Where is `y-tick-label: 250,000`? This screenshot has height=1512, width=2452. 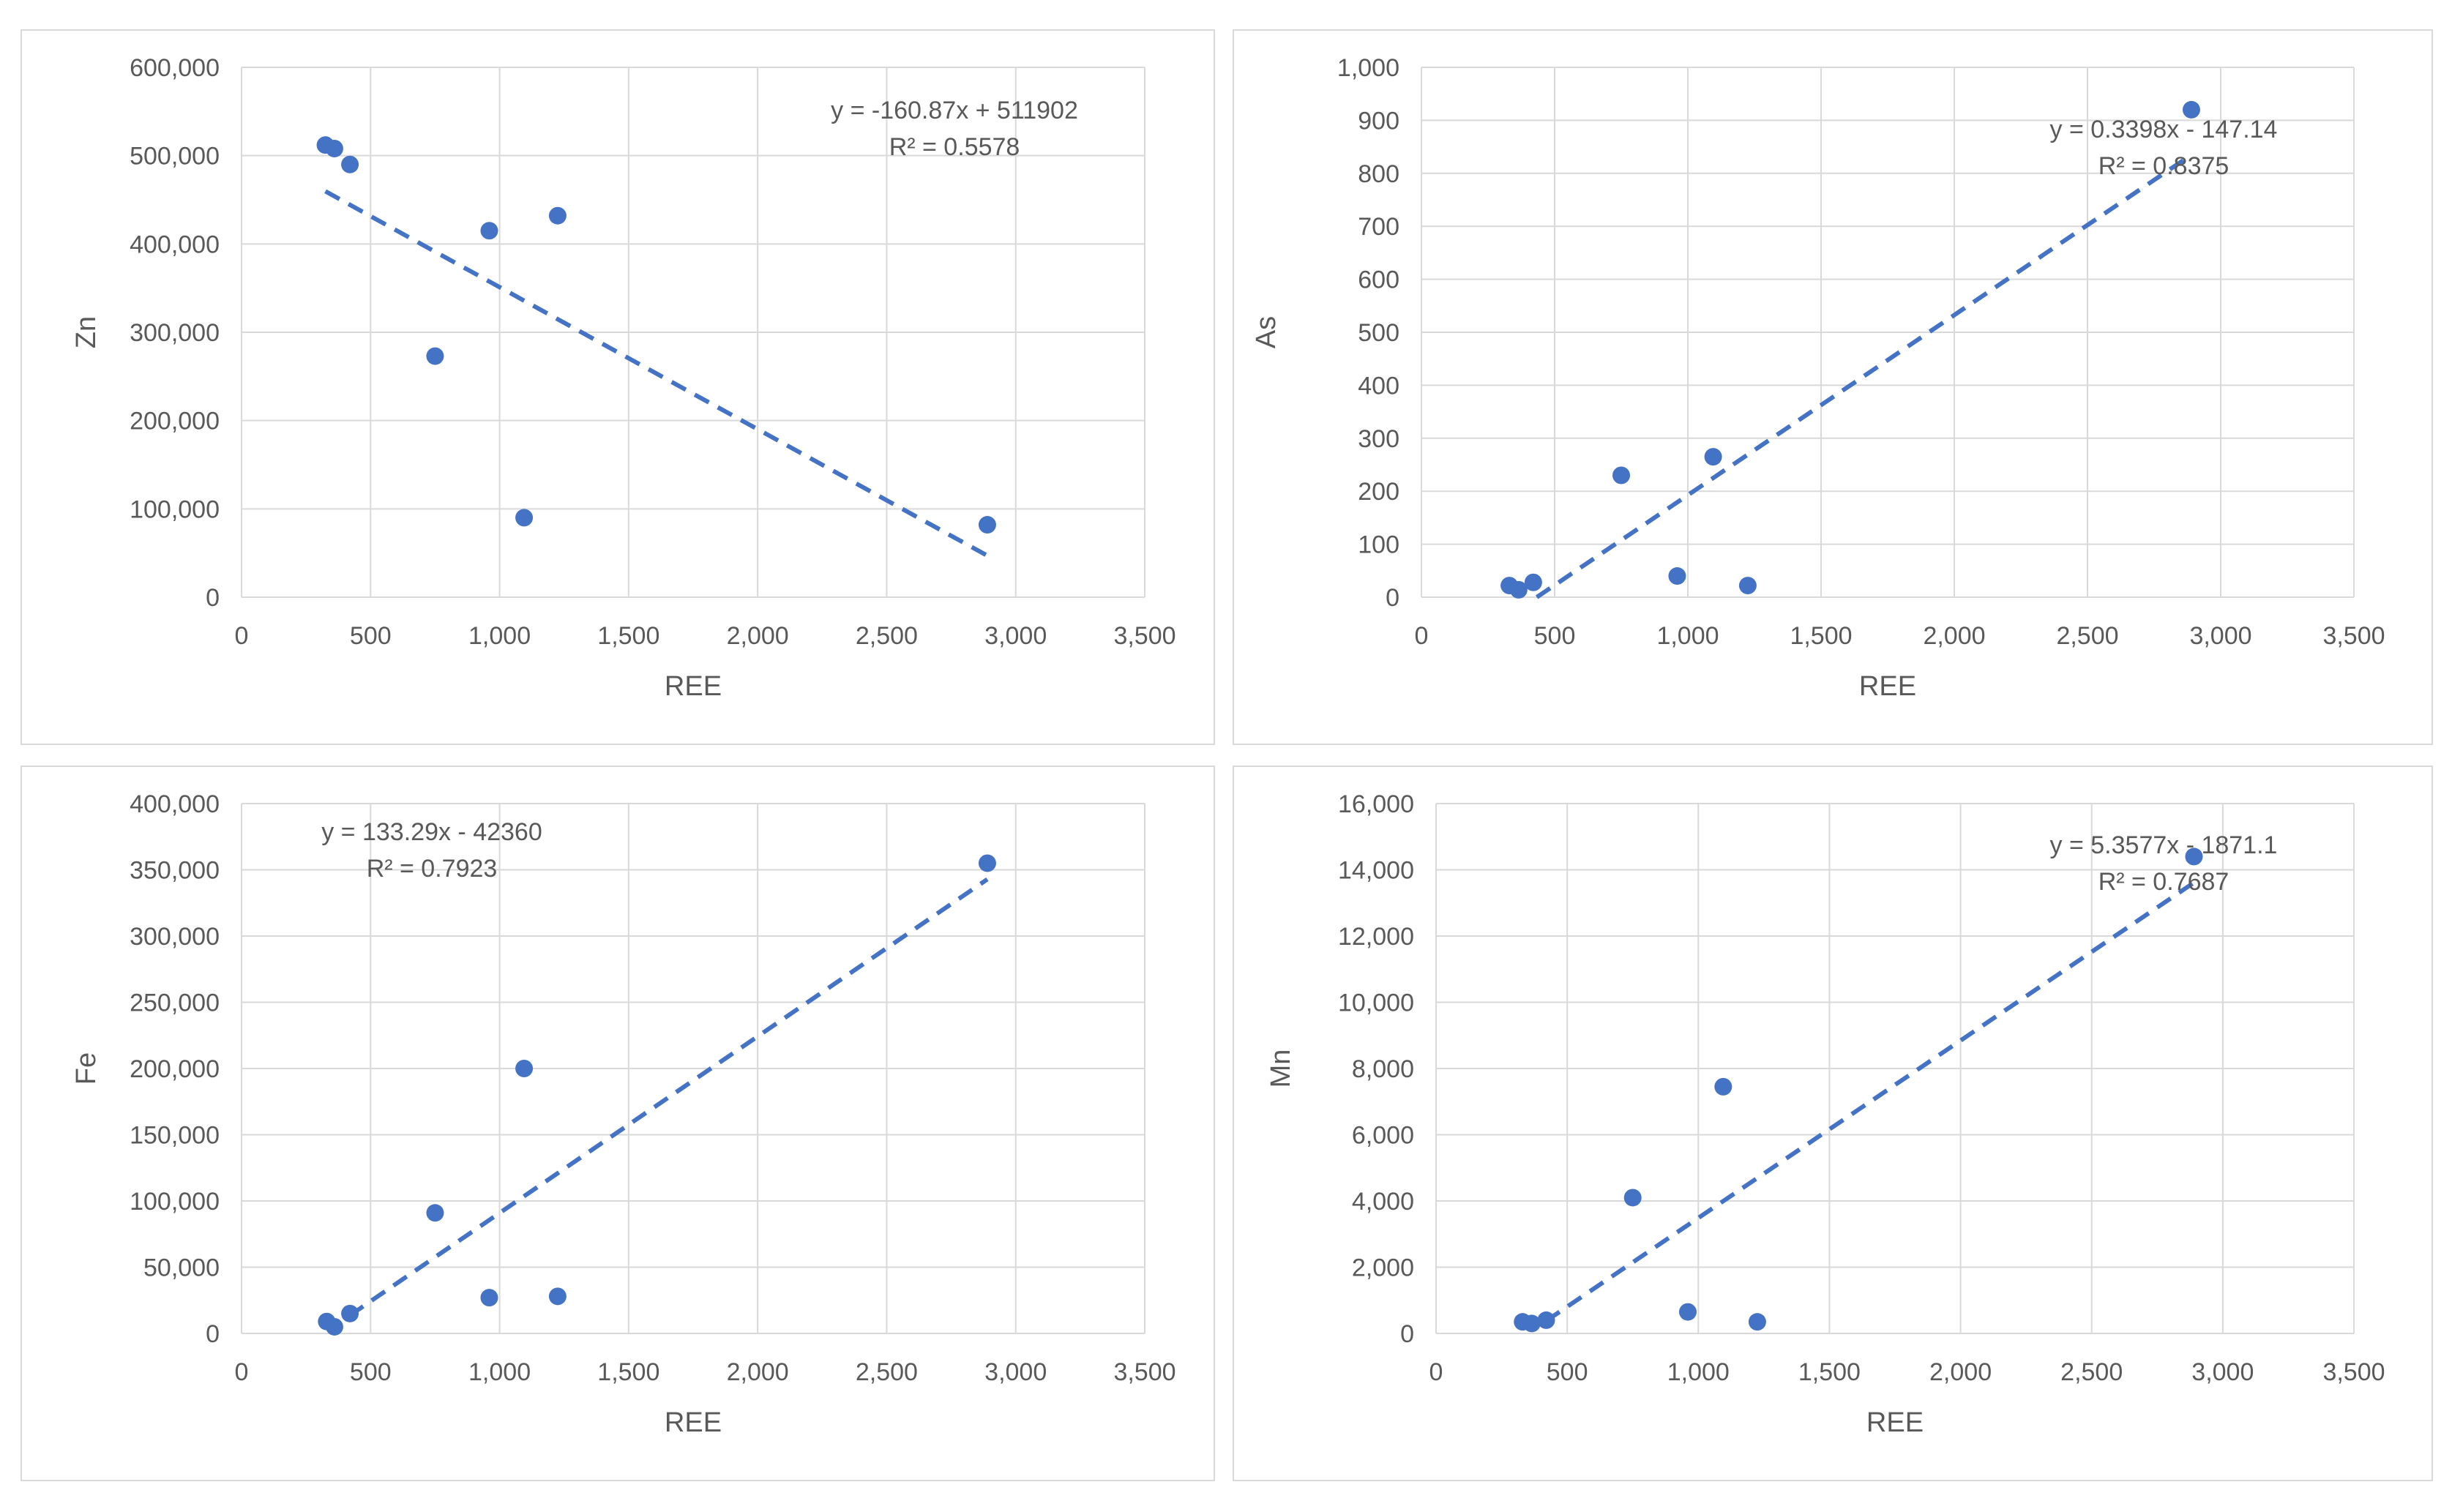 y-tick-label: 250,000 is located at coordinates (175, 1003).